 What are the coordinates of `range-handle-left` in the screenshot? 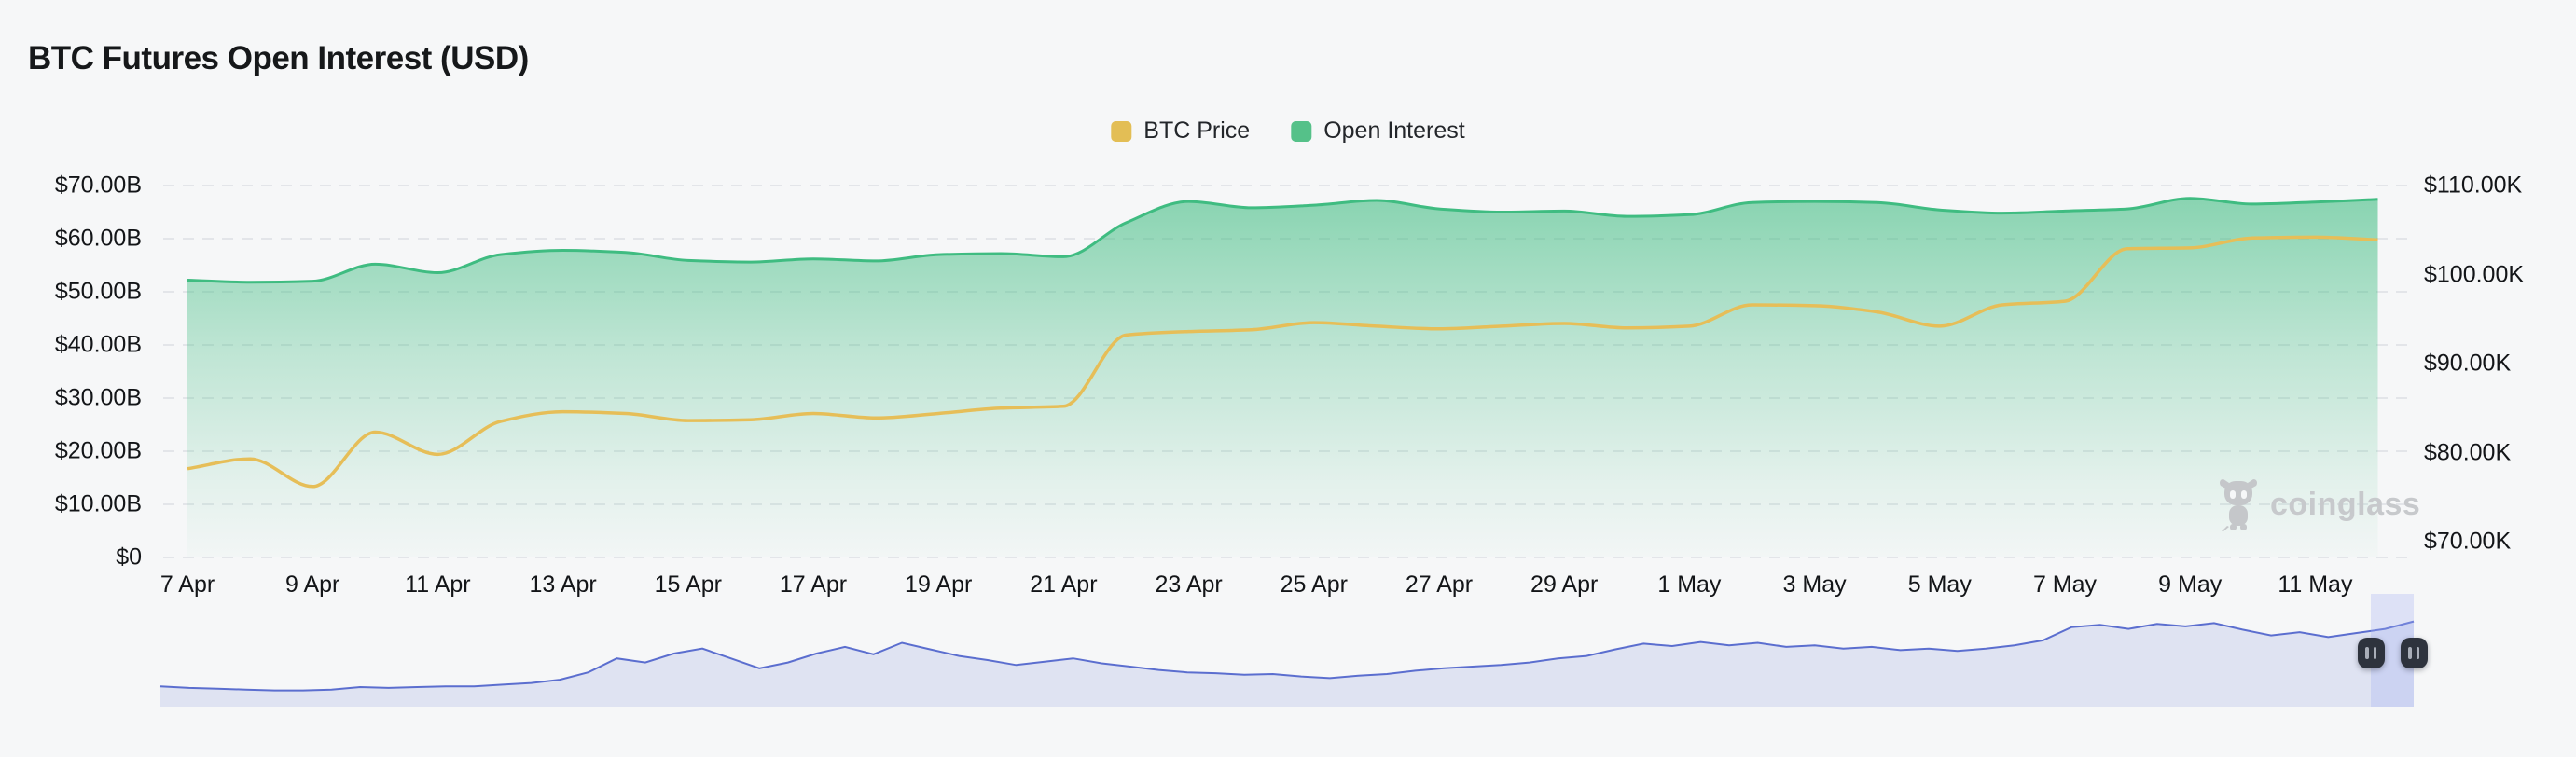 It's located at (2371, 652).